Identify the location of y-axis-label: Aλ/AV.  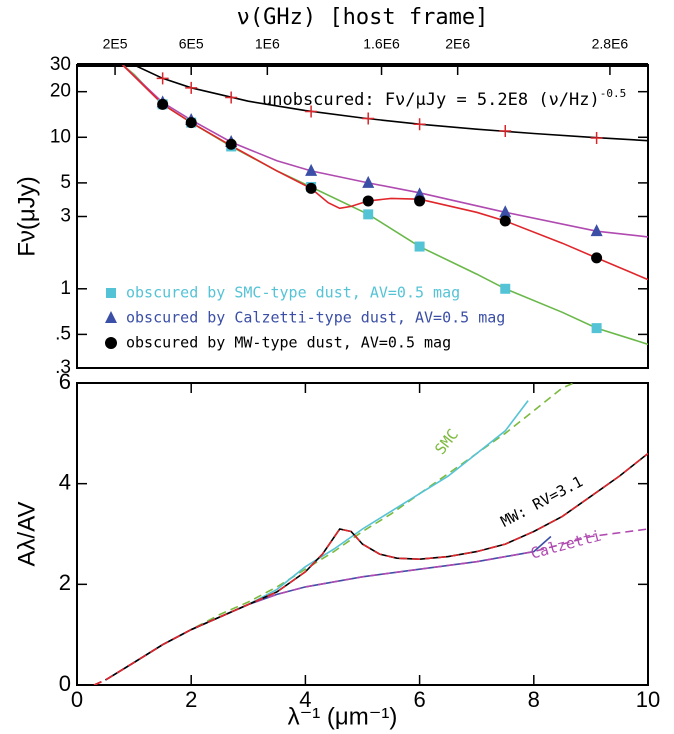
(26, 534).